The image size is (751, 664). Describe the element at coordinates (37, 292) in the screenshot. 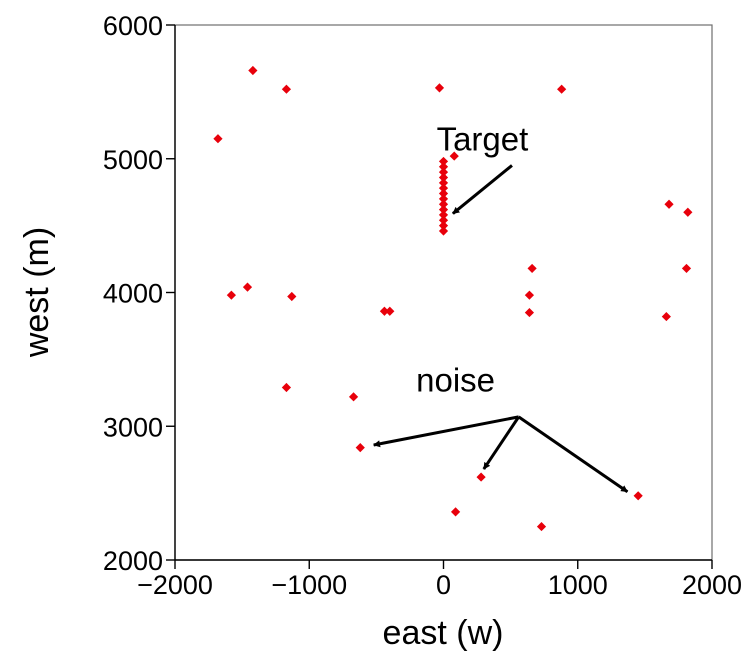

I see `y-axis-label: west (m)` at that location.